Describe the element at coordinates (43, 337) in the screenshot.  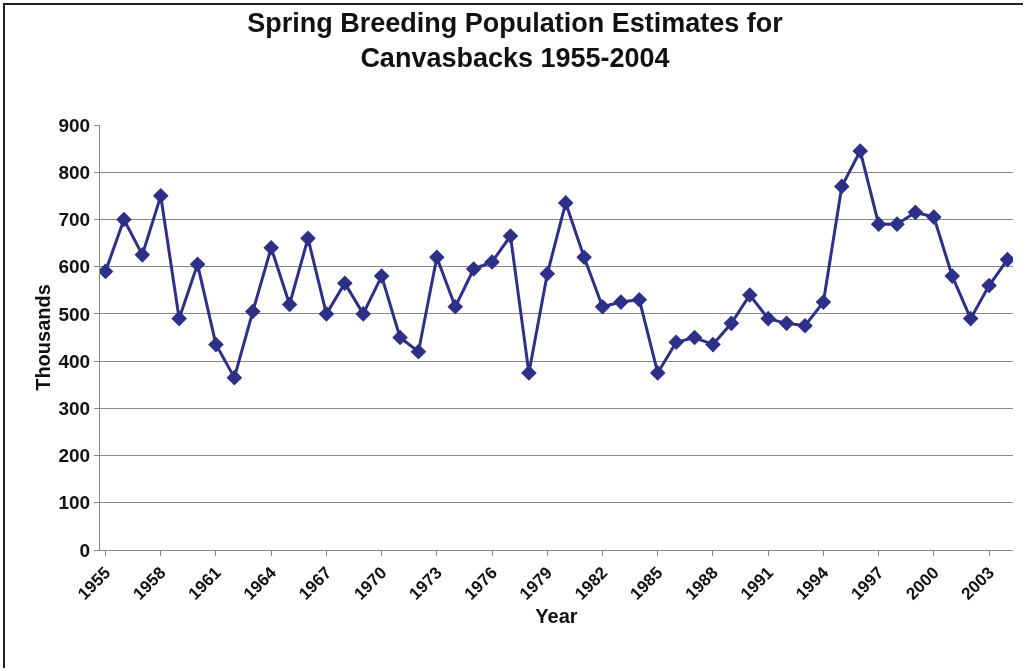
I see `y-axis-title: Thousands` at that location.